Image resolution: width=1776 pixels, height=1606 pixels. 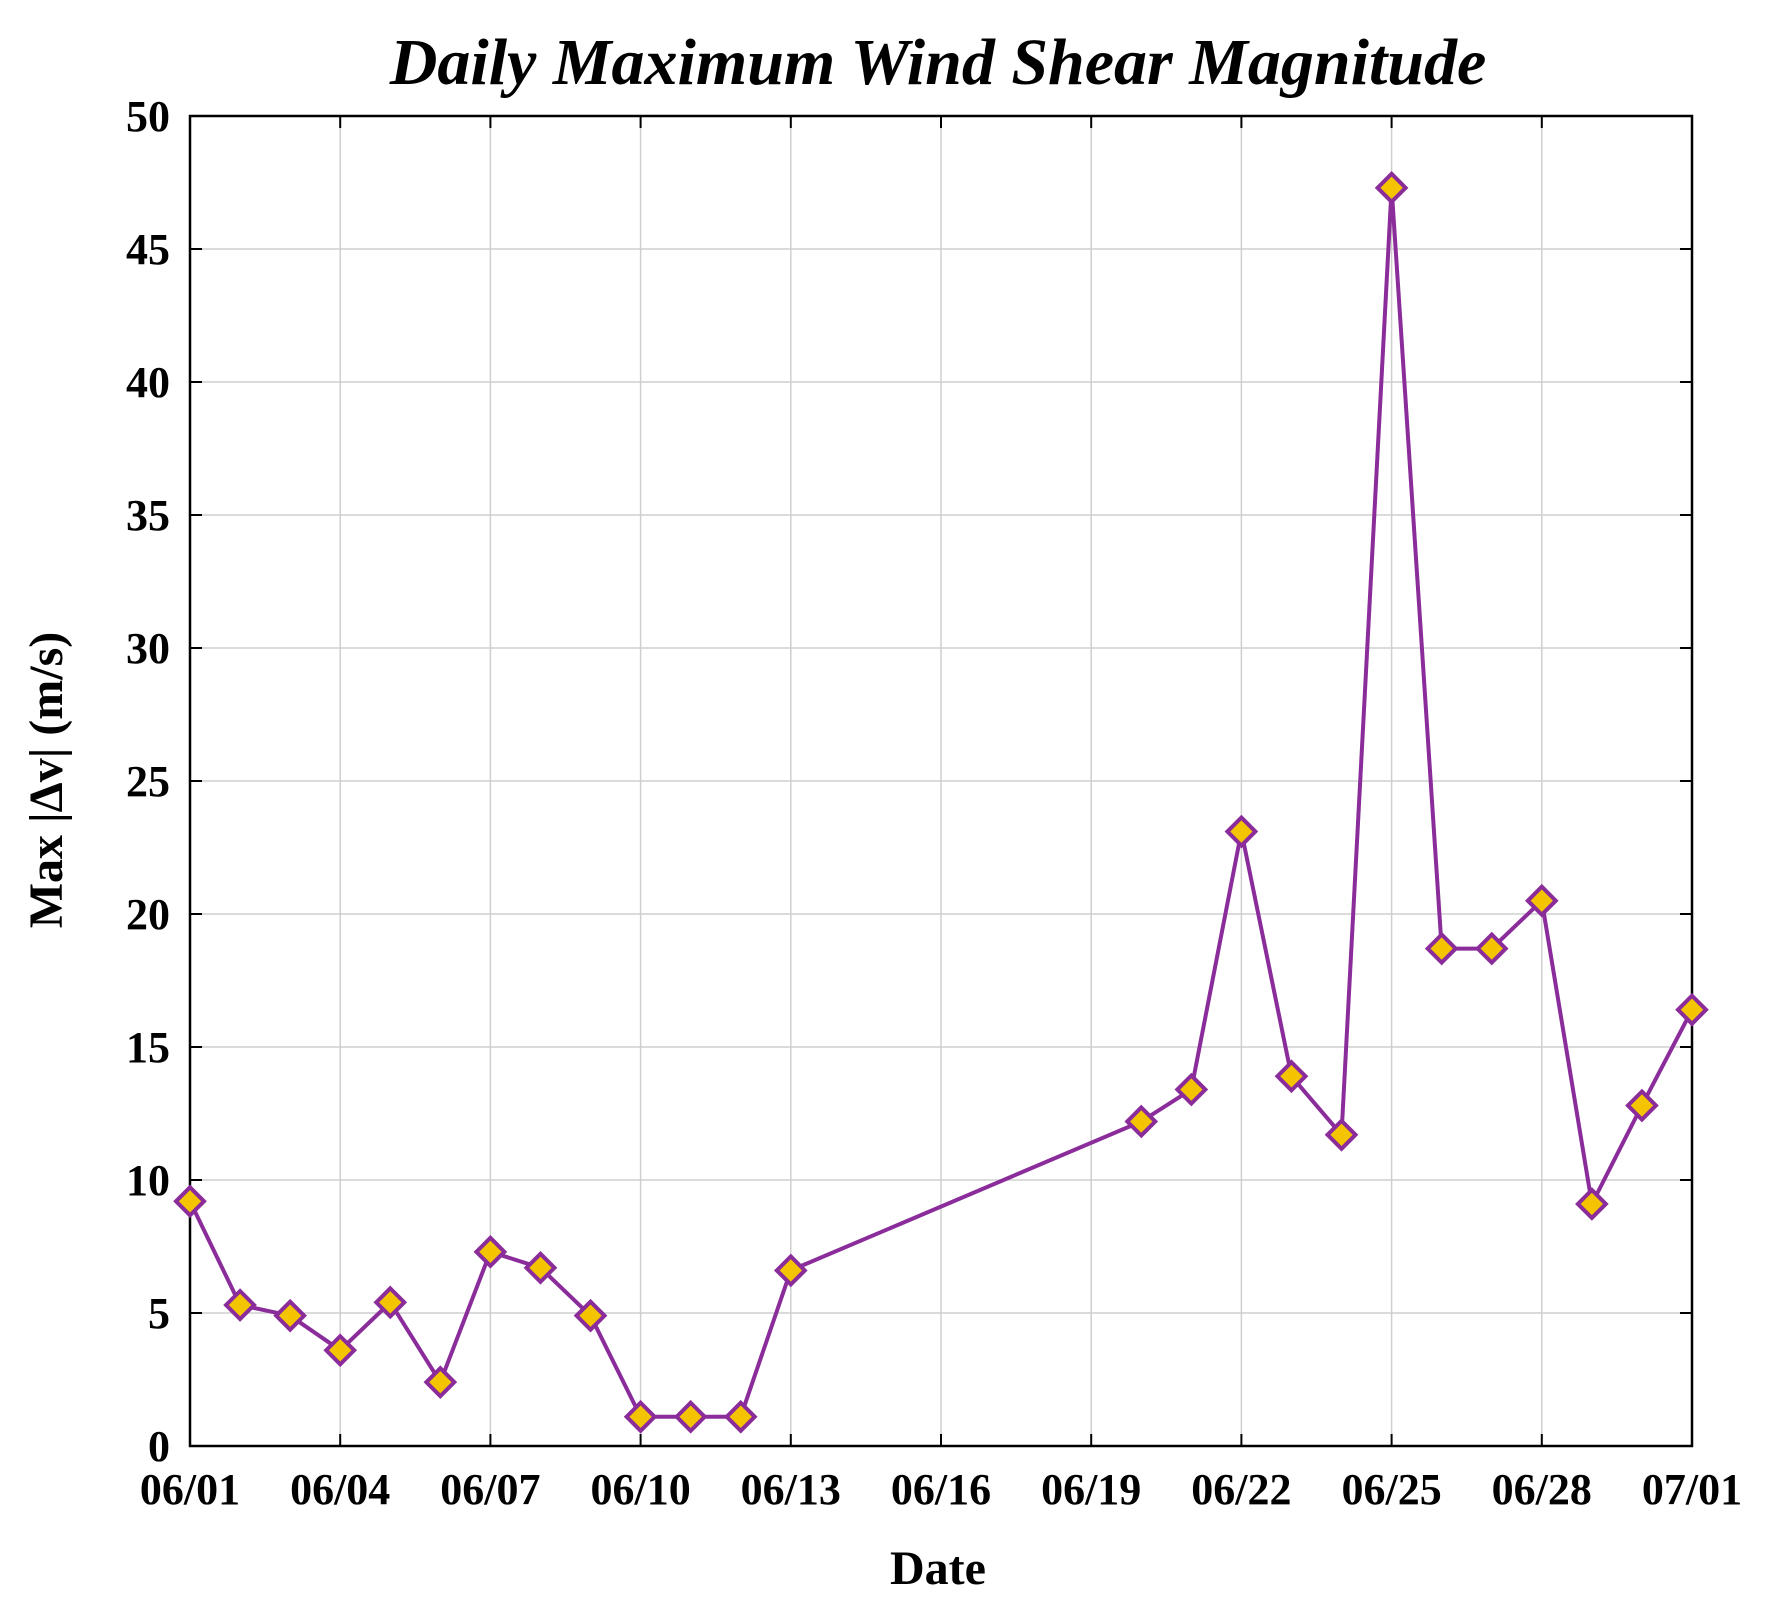 What do you see at coordinates (148, 914) in the screenshot?
I see `y-tick-label: 20` at bounding box center [148, 914].